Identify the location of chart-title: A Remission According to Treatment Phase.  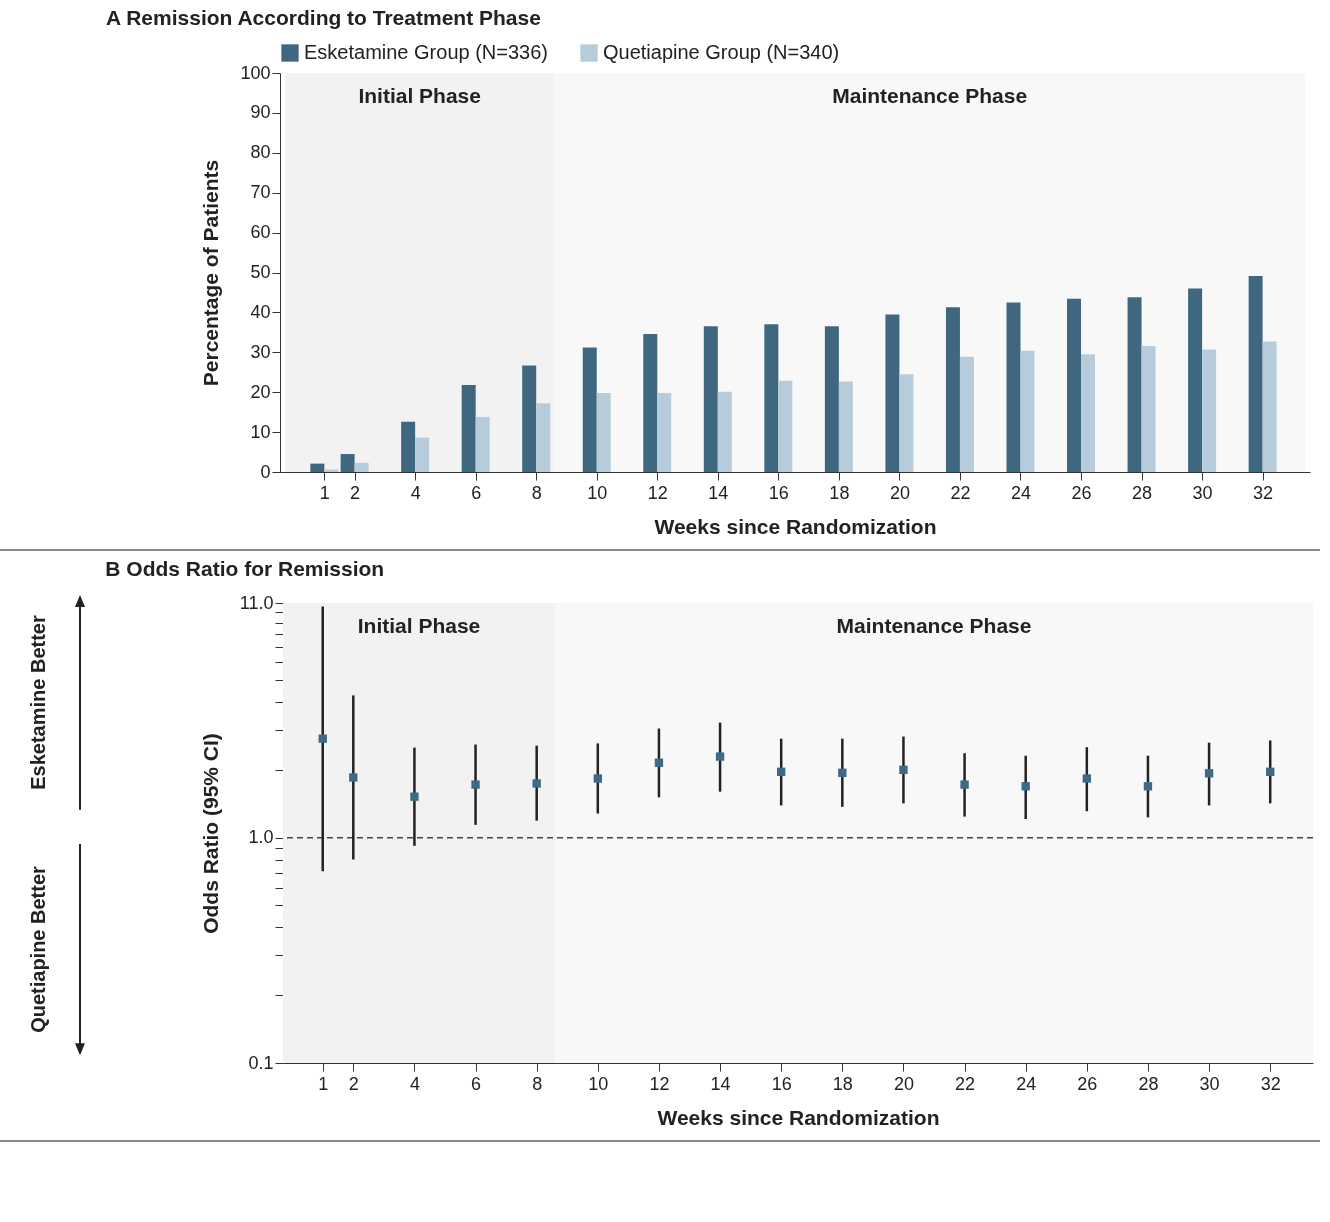
(323, 17).